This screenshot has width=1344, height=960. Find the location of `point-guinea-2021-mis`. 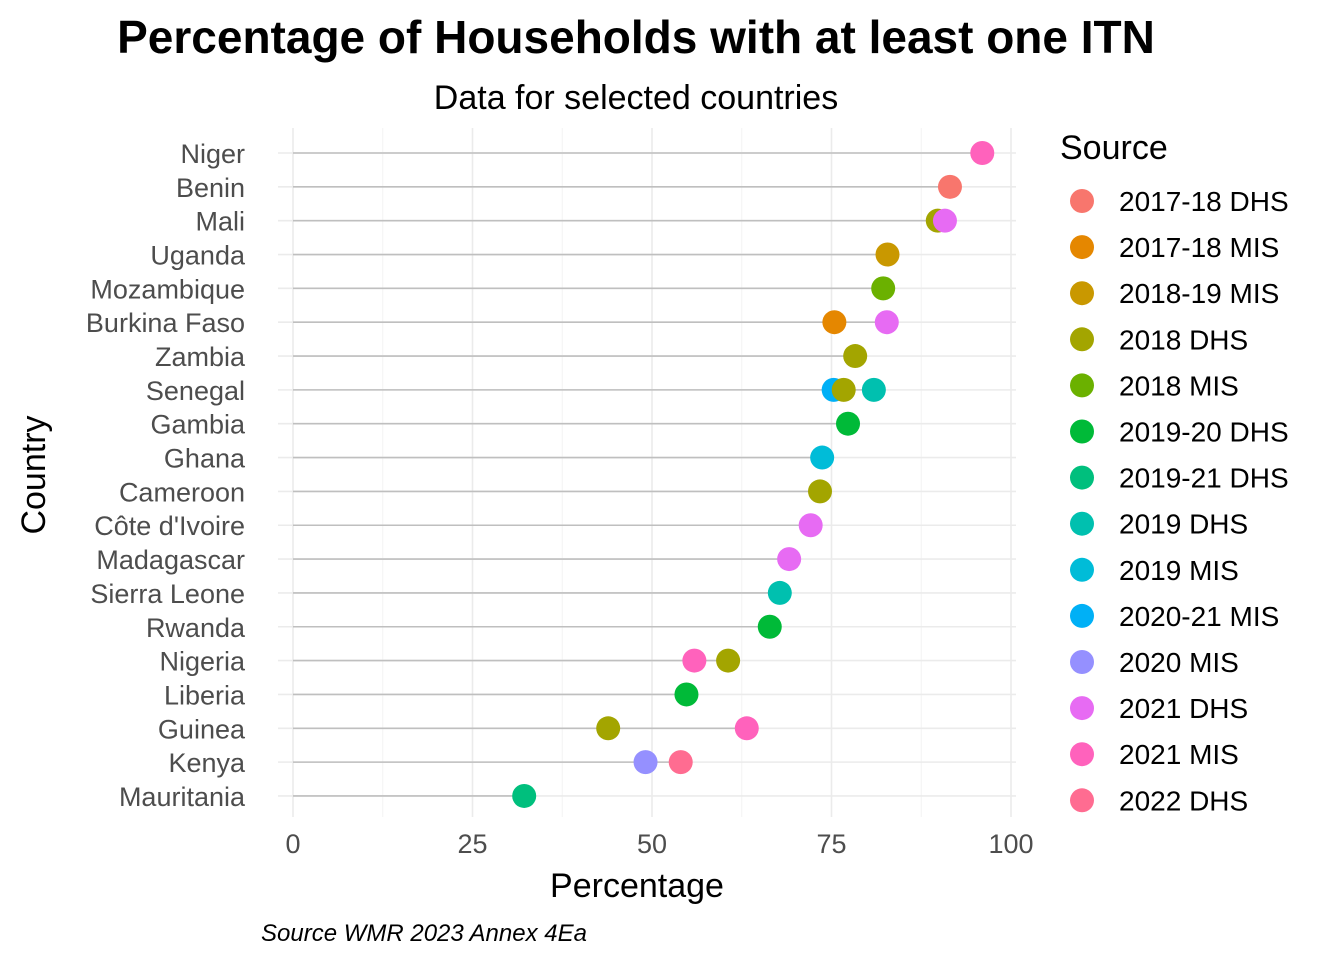

point-guinea-2021-mis is located at coordinates (746, 728).